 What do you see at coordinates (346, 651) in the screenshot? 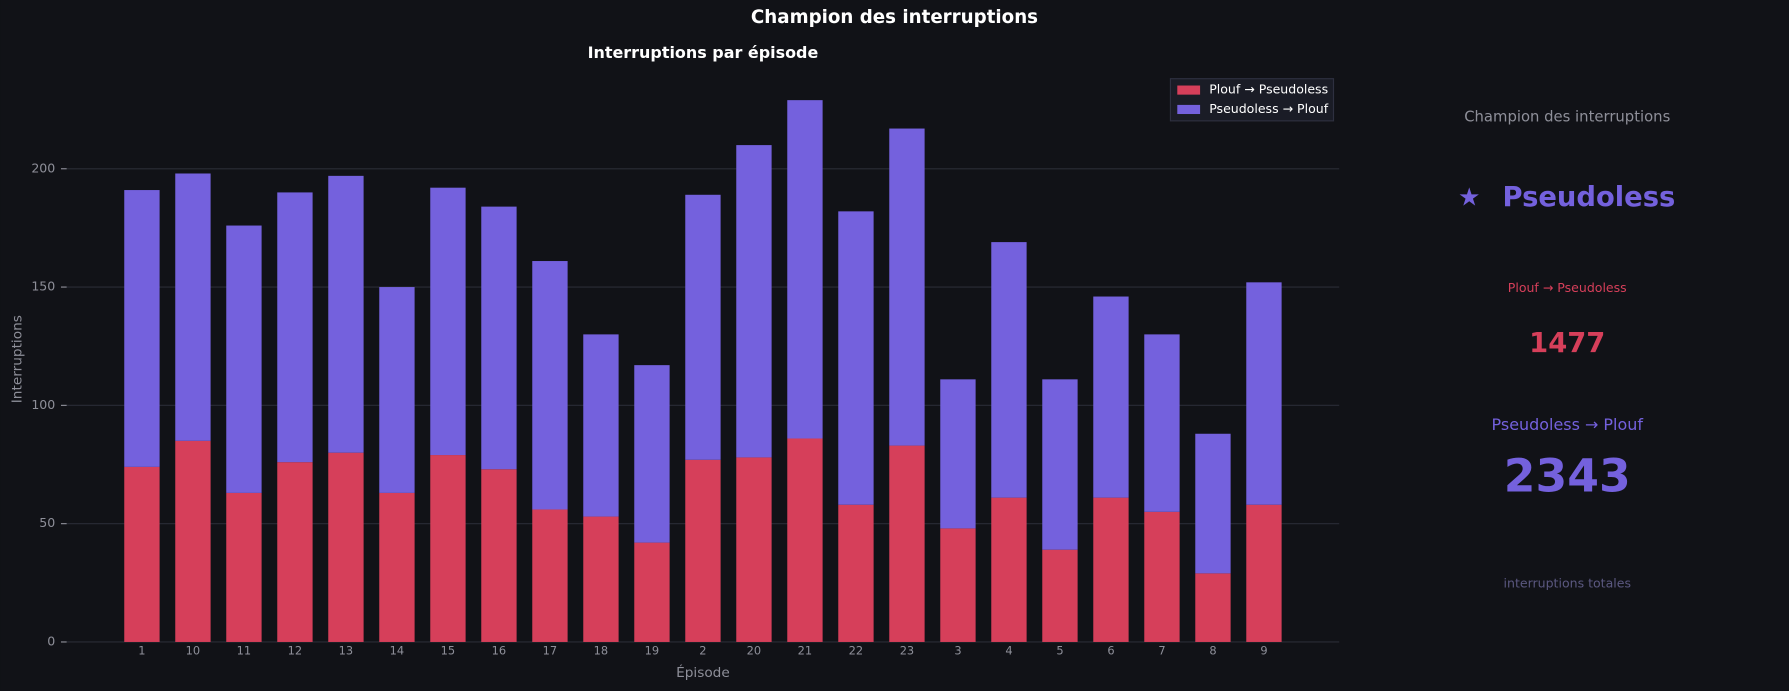
I see `x-tick-label: 13` at bounding box center [346, 651].